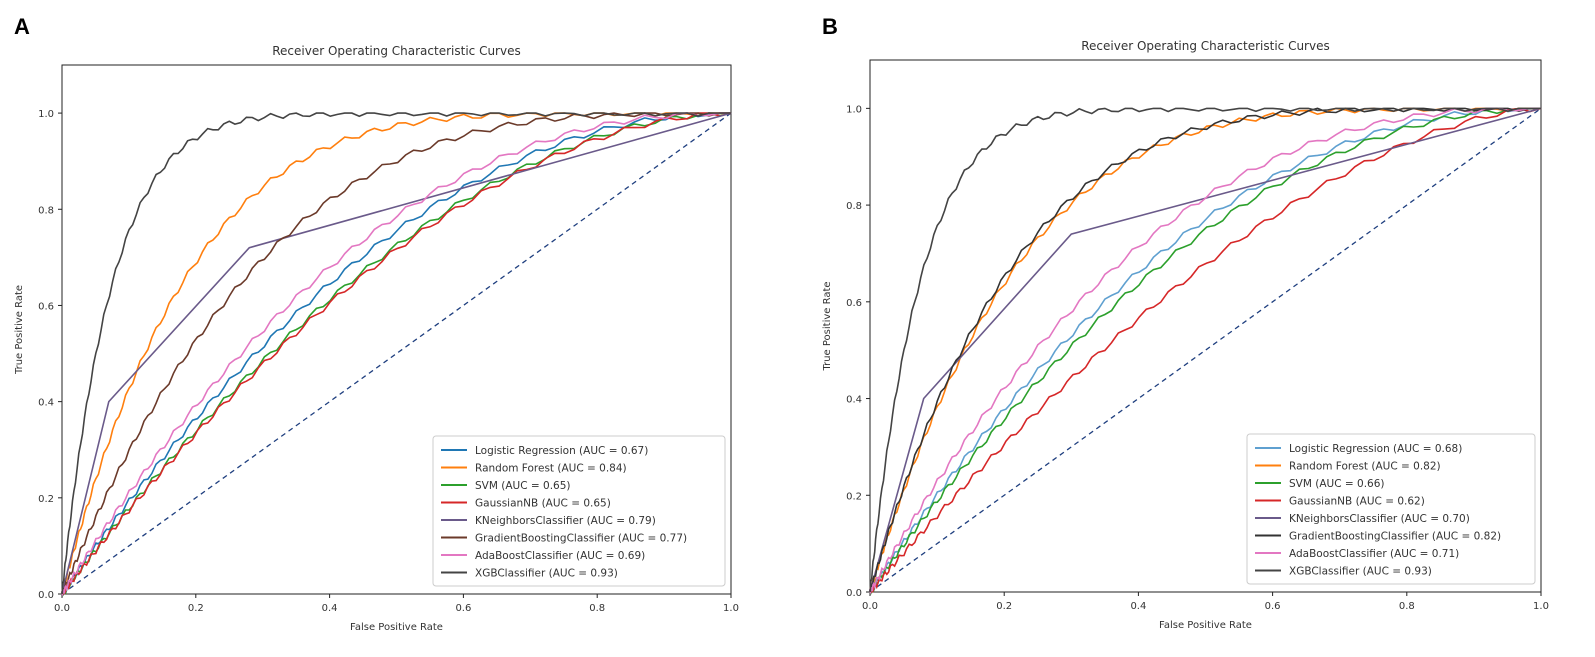 The height and width of the screenshot is (657, 1595). Describe the element at coordinates (22, 26) in the screenshot. I see `panel-label-a: A` at that location.